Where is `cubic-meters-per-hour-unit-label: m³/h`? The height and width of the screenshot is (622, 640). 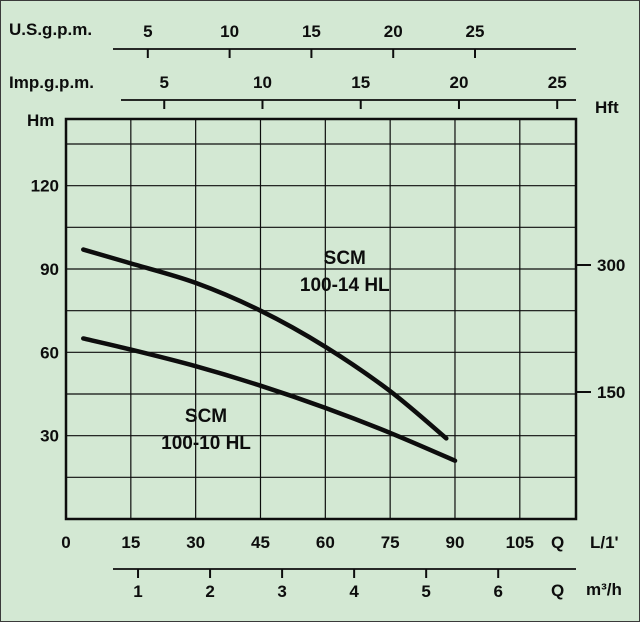
cubic-meters-per-hour-unit-label: m³/h is located at coordinates (604, 589).